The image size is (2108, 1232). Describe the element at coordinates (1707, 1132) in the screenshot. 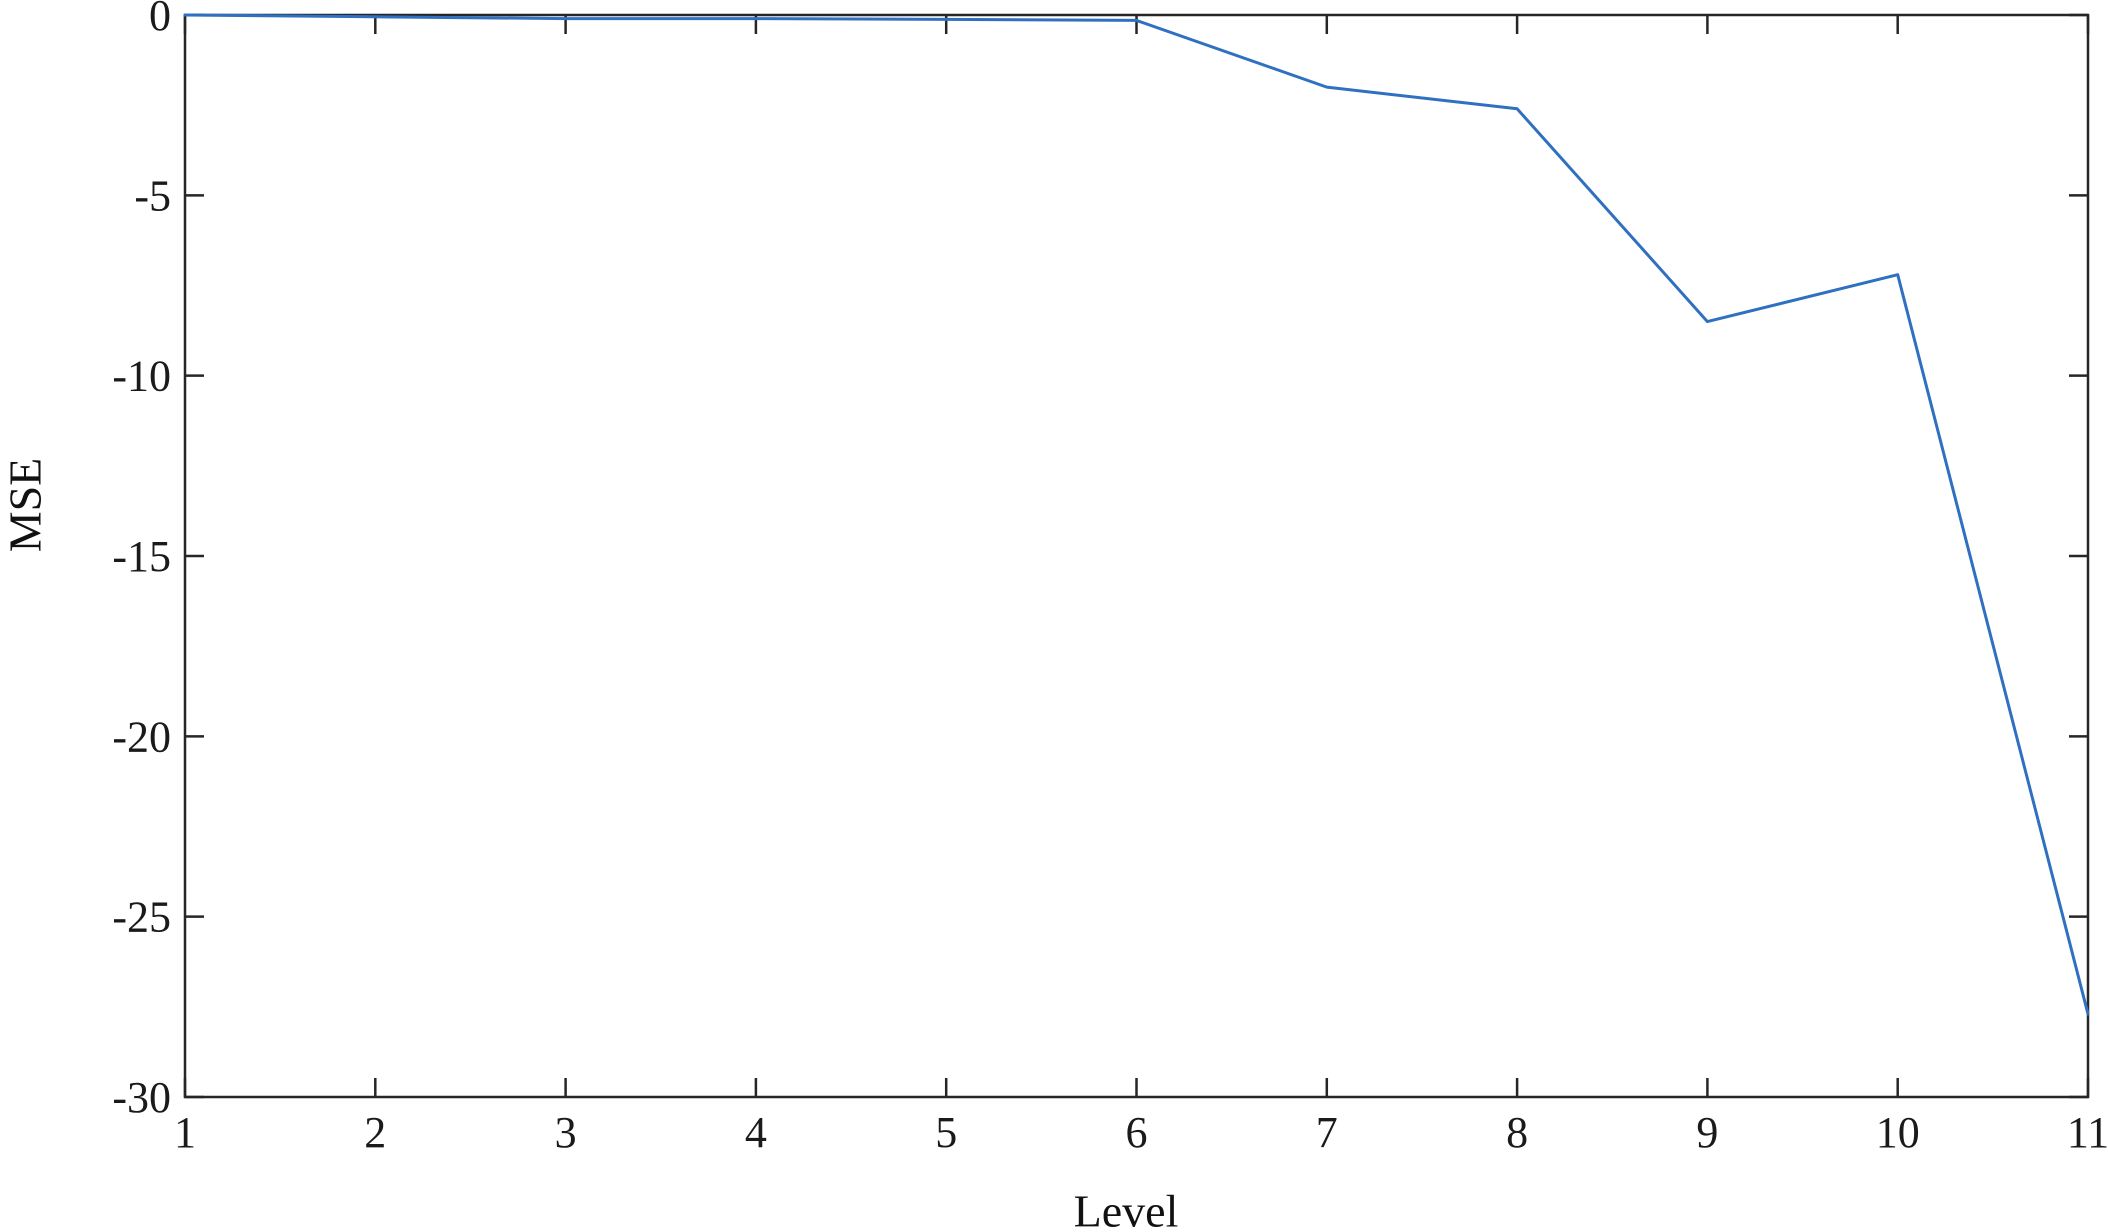

I see `x-tick-label: 9` at that location.